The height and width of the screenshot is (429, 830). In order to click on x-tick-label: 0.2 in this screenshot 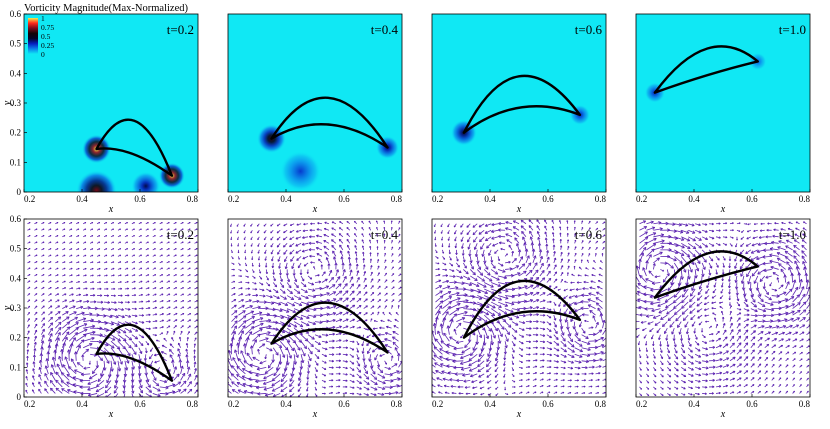, I will do `click(233, 404)`.